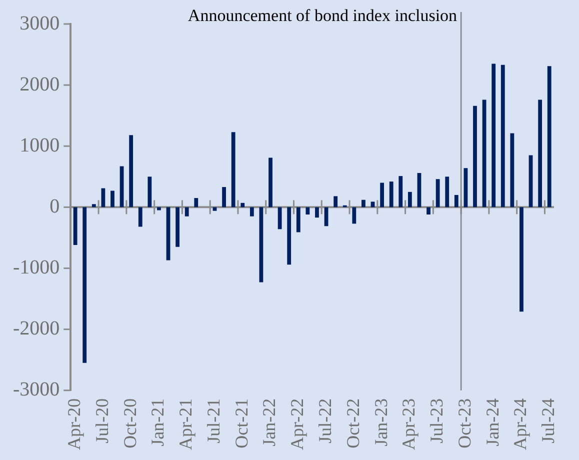  What do you see at coordinates (55, 206) in the screenshot?
I see `y-tick-label: 0` at bounding box center [55, 206].